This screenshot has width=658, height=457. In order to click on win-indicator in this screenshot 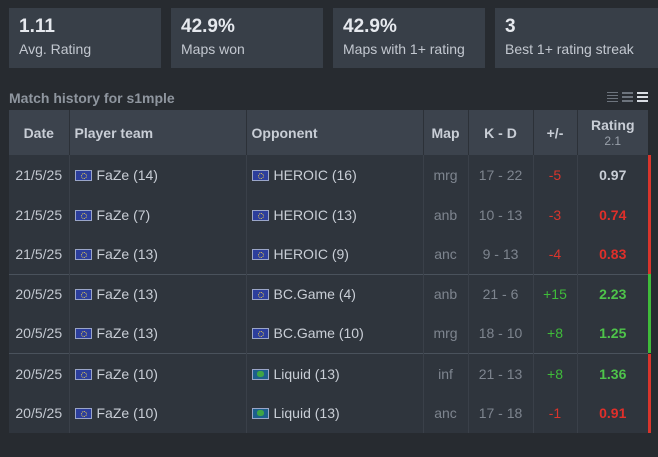, I will do `click(649, 314)`.